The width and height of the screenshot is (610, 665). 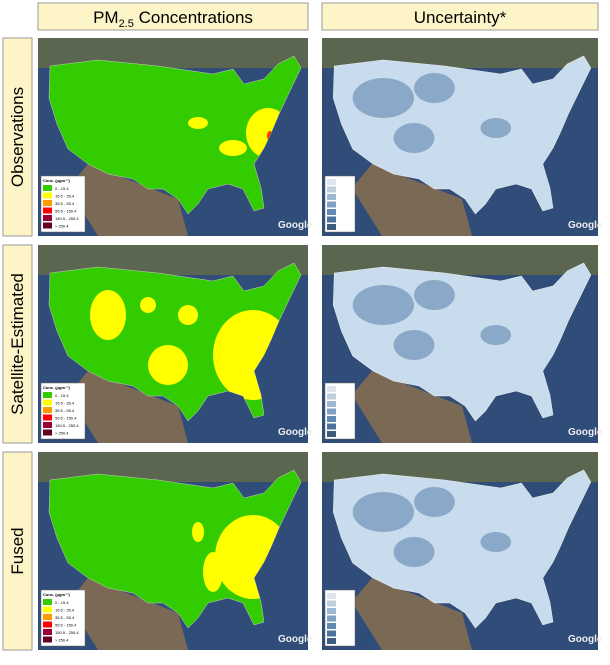 I want to click on row-label: Fused, so click(x=17, y=551).